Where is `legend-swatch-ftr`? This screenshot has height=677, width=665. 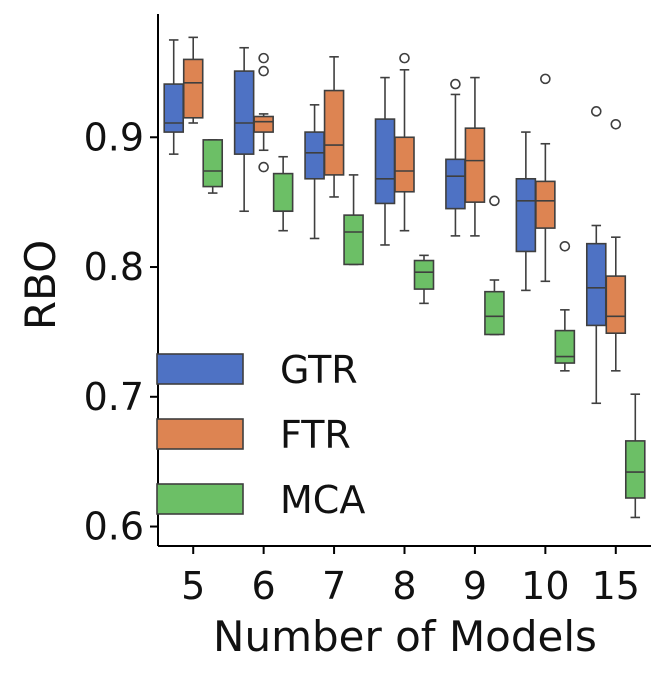
legend-swatch-ftr is located at coordinates (200, 434).